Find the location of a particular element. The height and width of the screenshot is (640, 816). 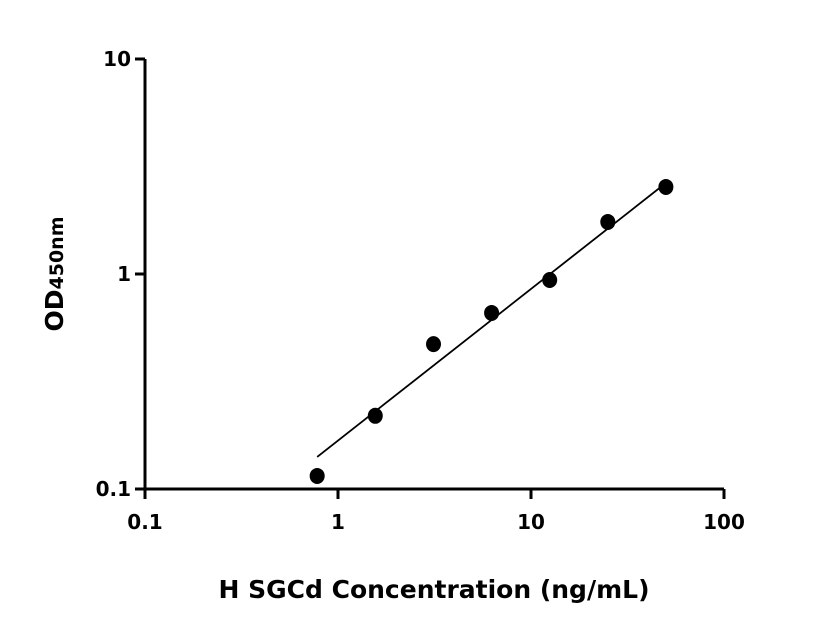

x-tick-label: 100 is located at coordinates (724, 522).